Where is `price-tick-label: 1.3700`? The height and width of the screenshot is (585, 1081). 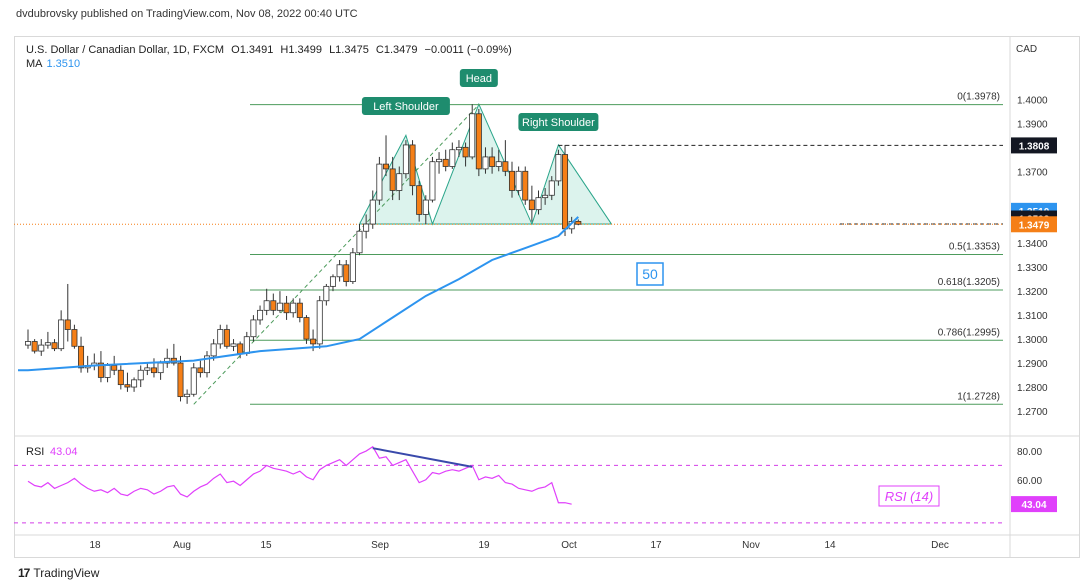
price-tick-label: 1.3700 is located at coordinates (1032, 172).